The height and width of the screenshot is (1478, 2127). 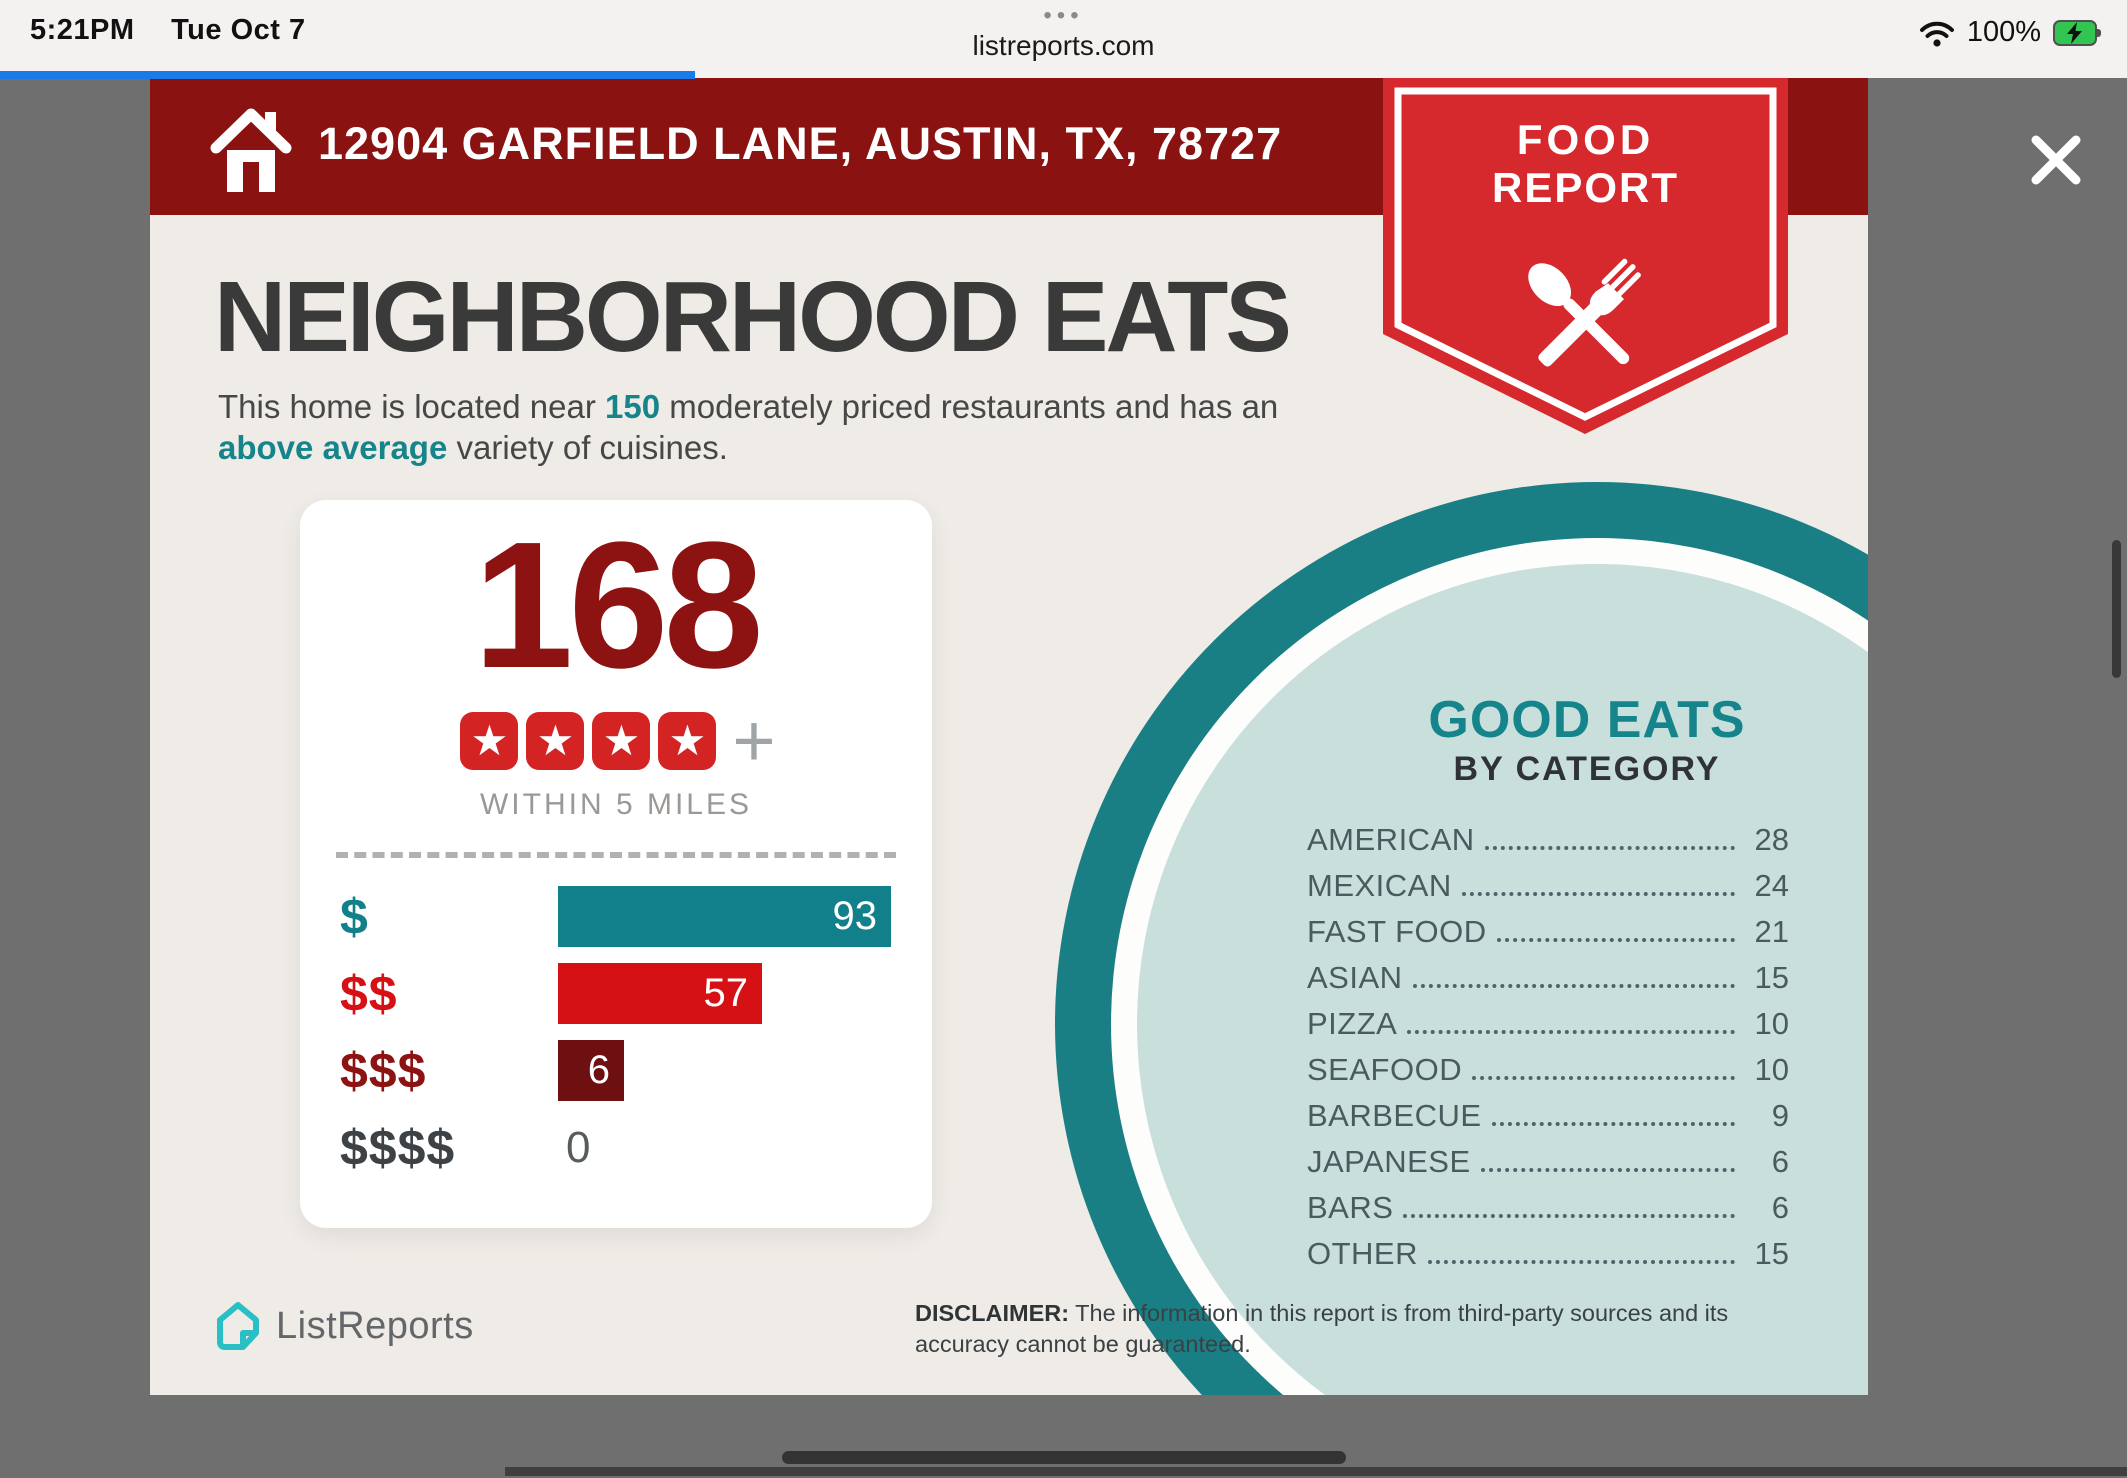 I want to click on category-label: FAST FOOD, so click(x=1397, y=931).